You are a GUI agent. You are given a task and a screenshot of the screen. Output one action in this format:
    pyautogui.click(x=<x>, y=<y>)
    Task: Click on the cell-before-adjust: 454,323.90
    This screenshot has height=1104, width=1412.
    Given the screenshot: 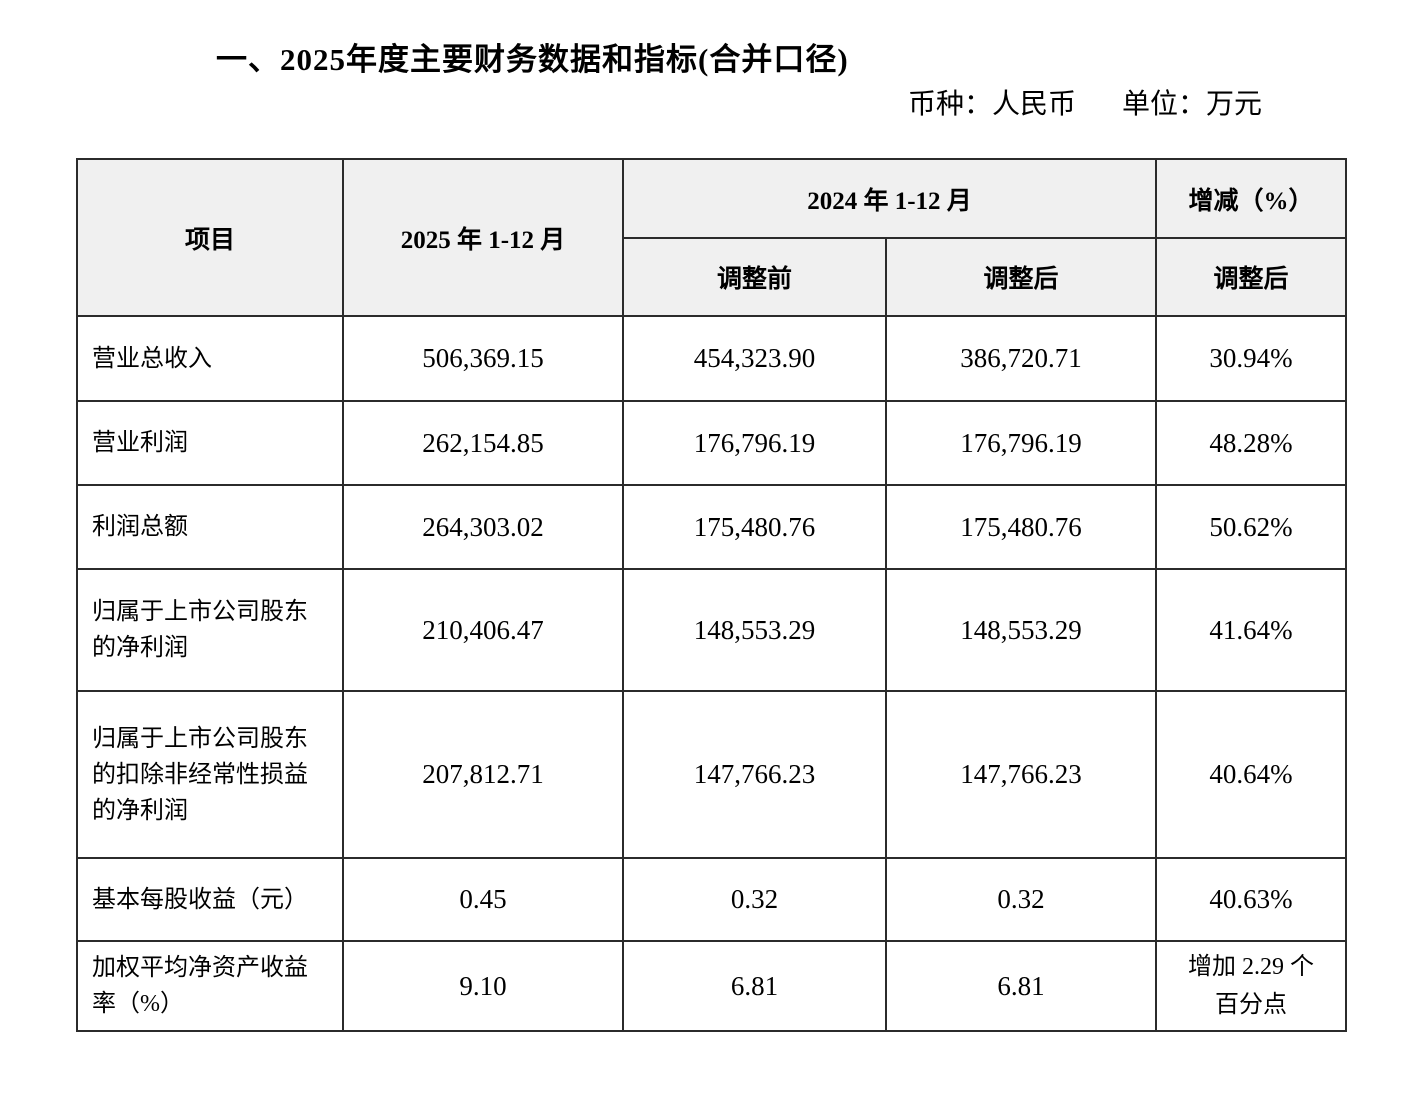 What is the action you would take?
    pyautogui.click(x=754, y=358)
    